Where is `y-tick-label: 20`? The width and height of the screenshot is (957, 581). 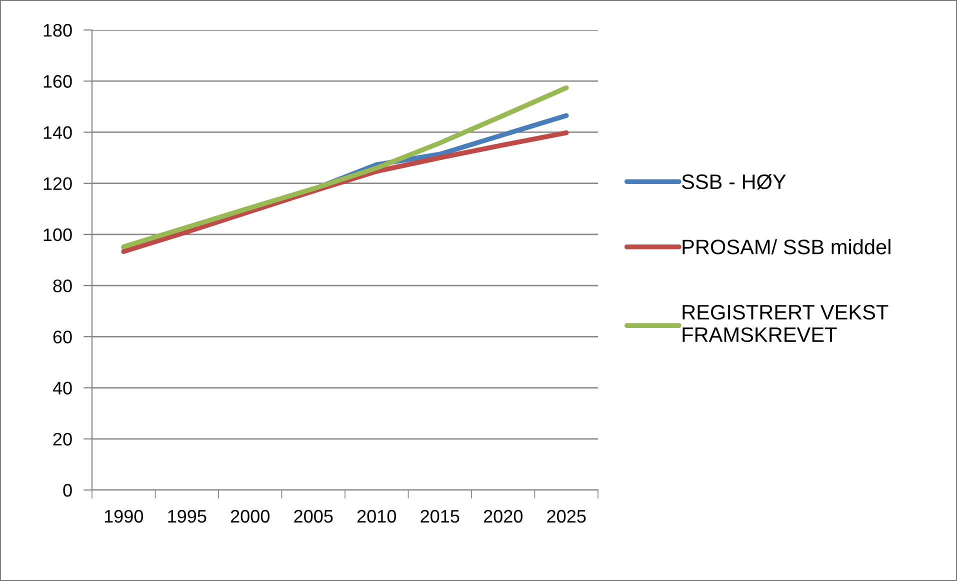 y-tick-label: 20 is located at coordinates (62, 439).